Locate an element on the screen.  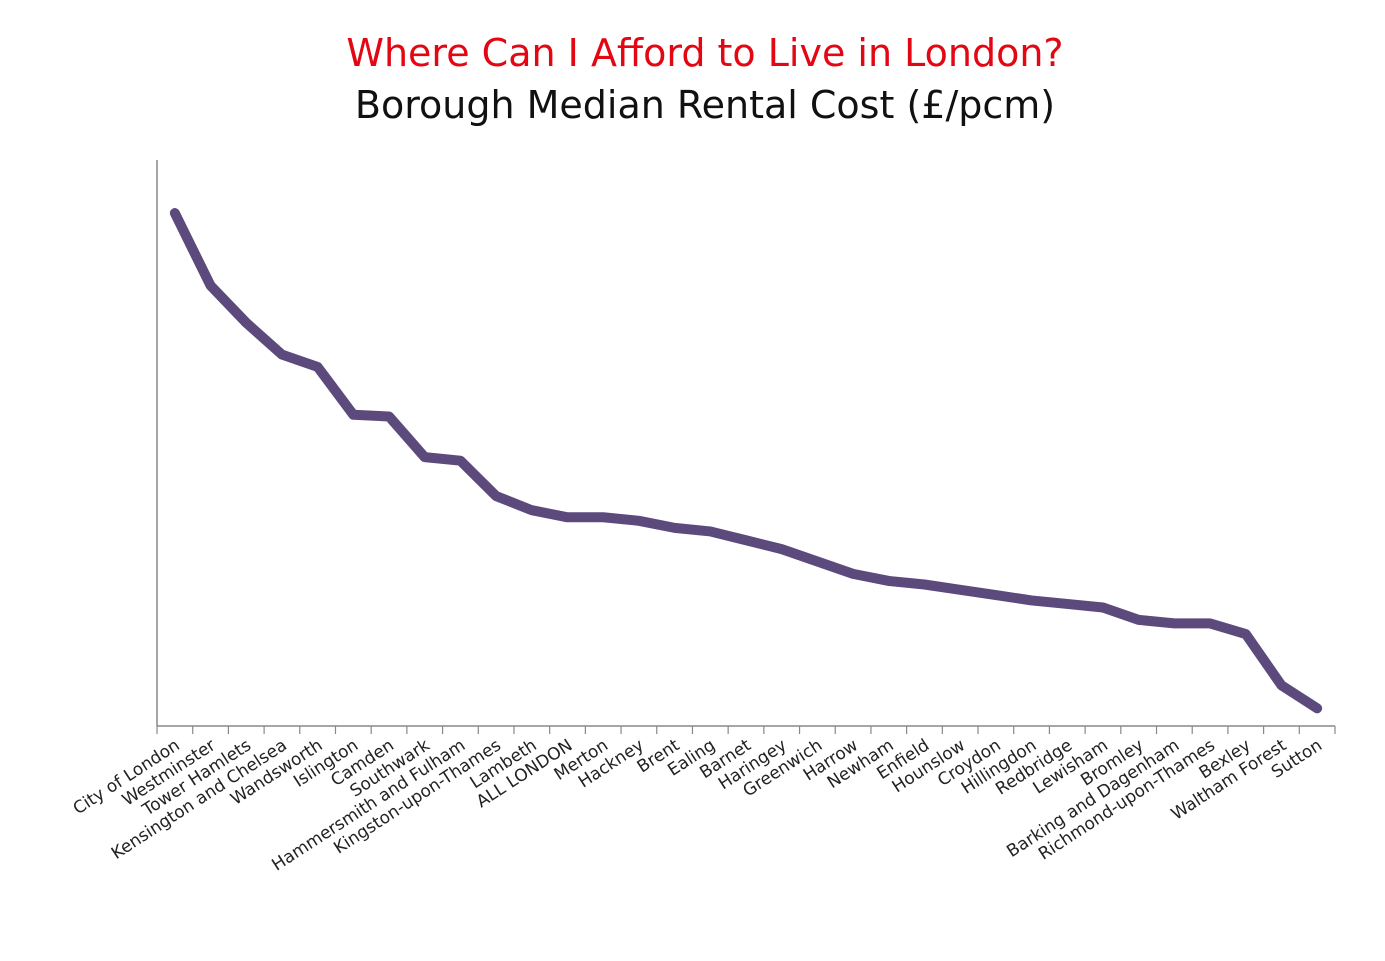
chart-title: Where Can I Afford to Live in London? is located at coordinates (704, 53).